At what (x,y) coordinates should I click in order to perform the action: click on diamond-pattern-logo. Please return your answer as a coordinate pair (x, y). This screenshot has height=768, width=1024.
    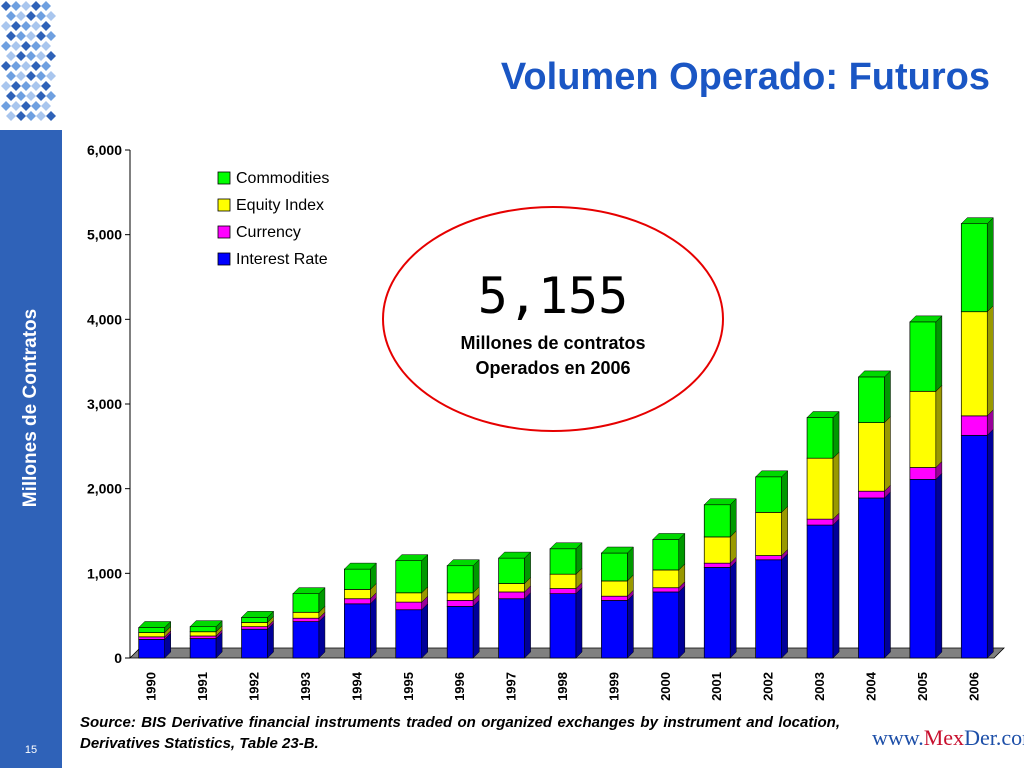
    Looking at the image, I should click on (31, 65).